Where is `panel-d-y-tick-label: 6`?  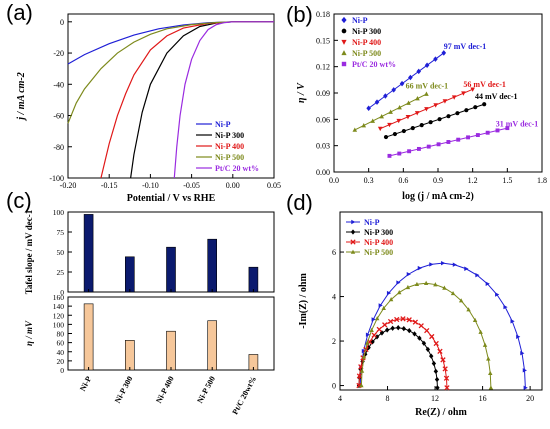
panel-d-y-tick-label: 6 is located at coordinates (334, 252).